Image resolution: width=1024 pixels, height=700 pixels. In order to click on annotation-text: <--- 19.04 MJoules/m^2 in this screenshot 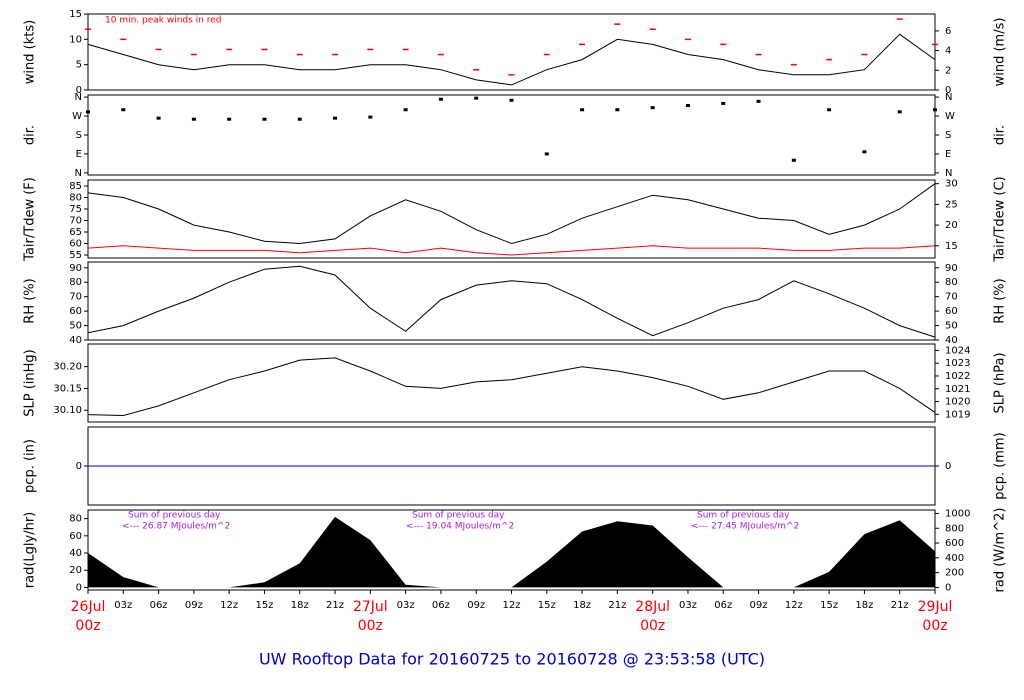, I will do `click(460, 527)`.